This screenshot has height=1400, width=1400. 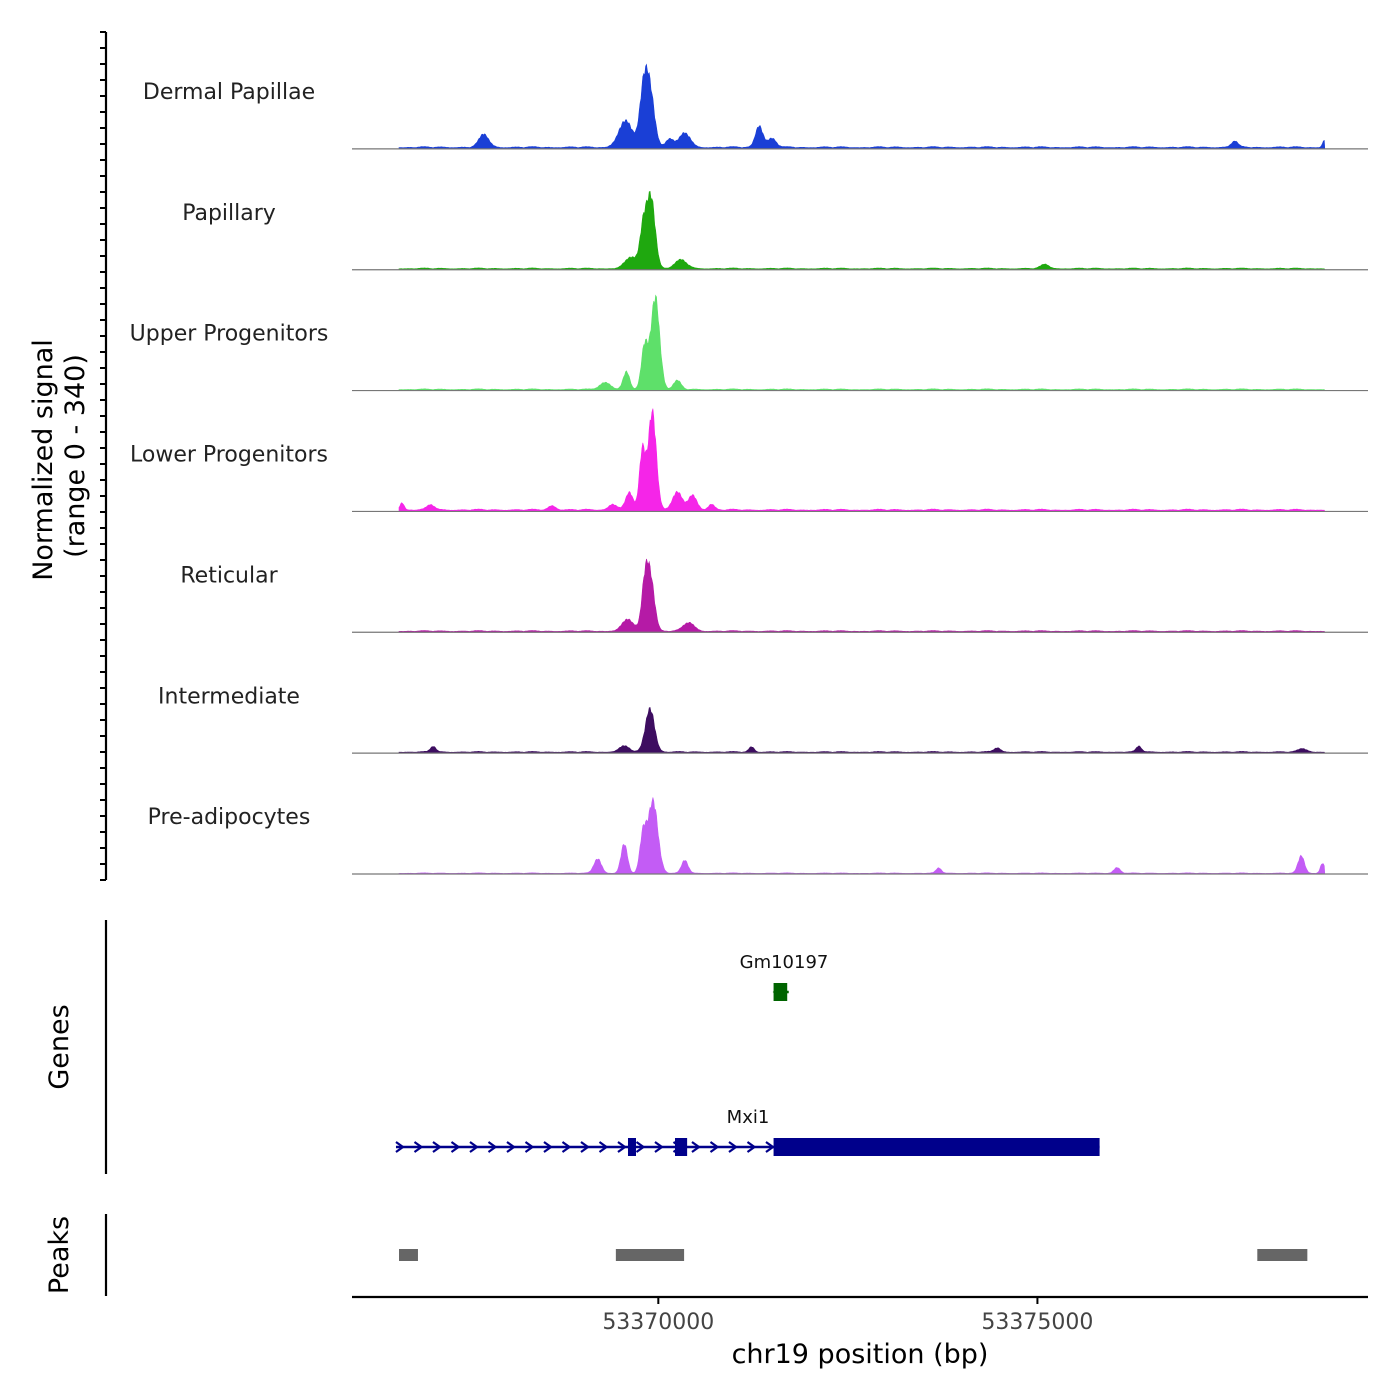 What do you see at coordinates (229, 213) in the screenshot?
I see `track-label: Papillary` at bounding box center [229, 213].